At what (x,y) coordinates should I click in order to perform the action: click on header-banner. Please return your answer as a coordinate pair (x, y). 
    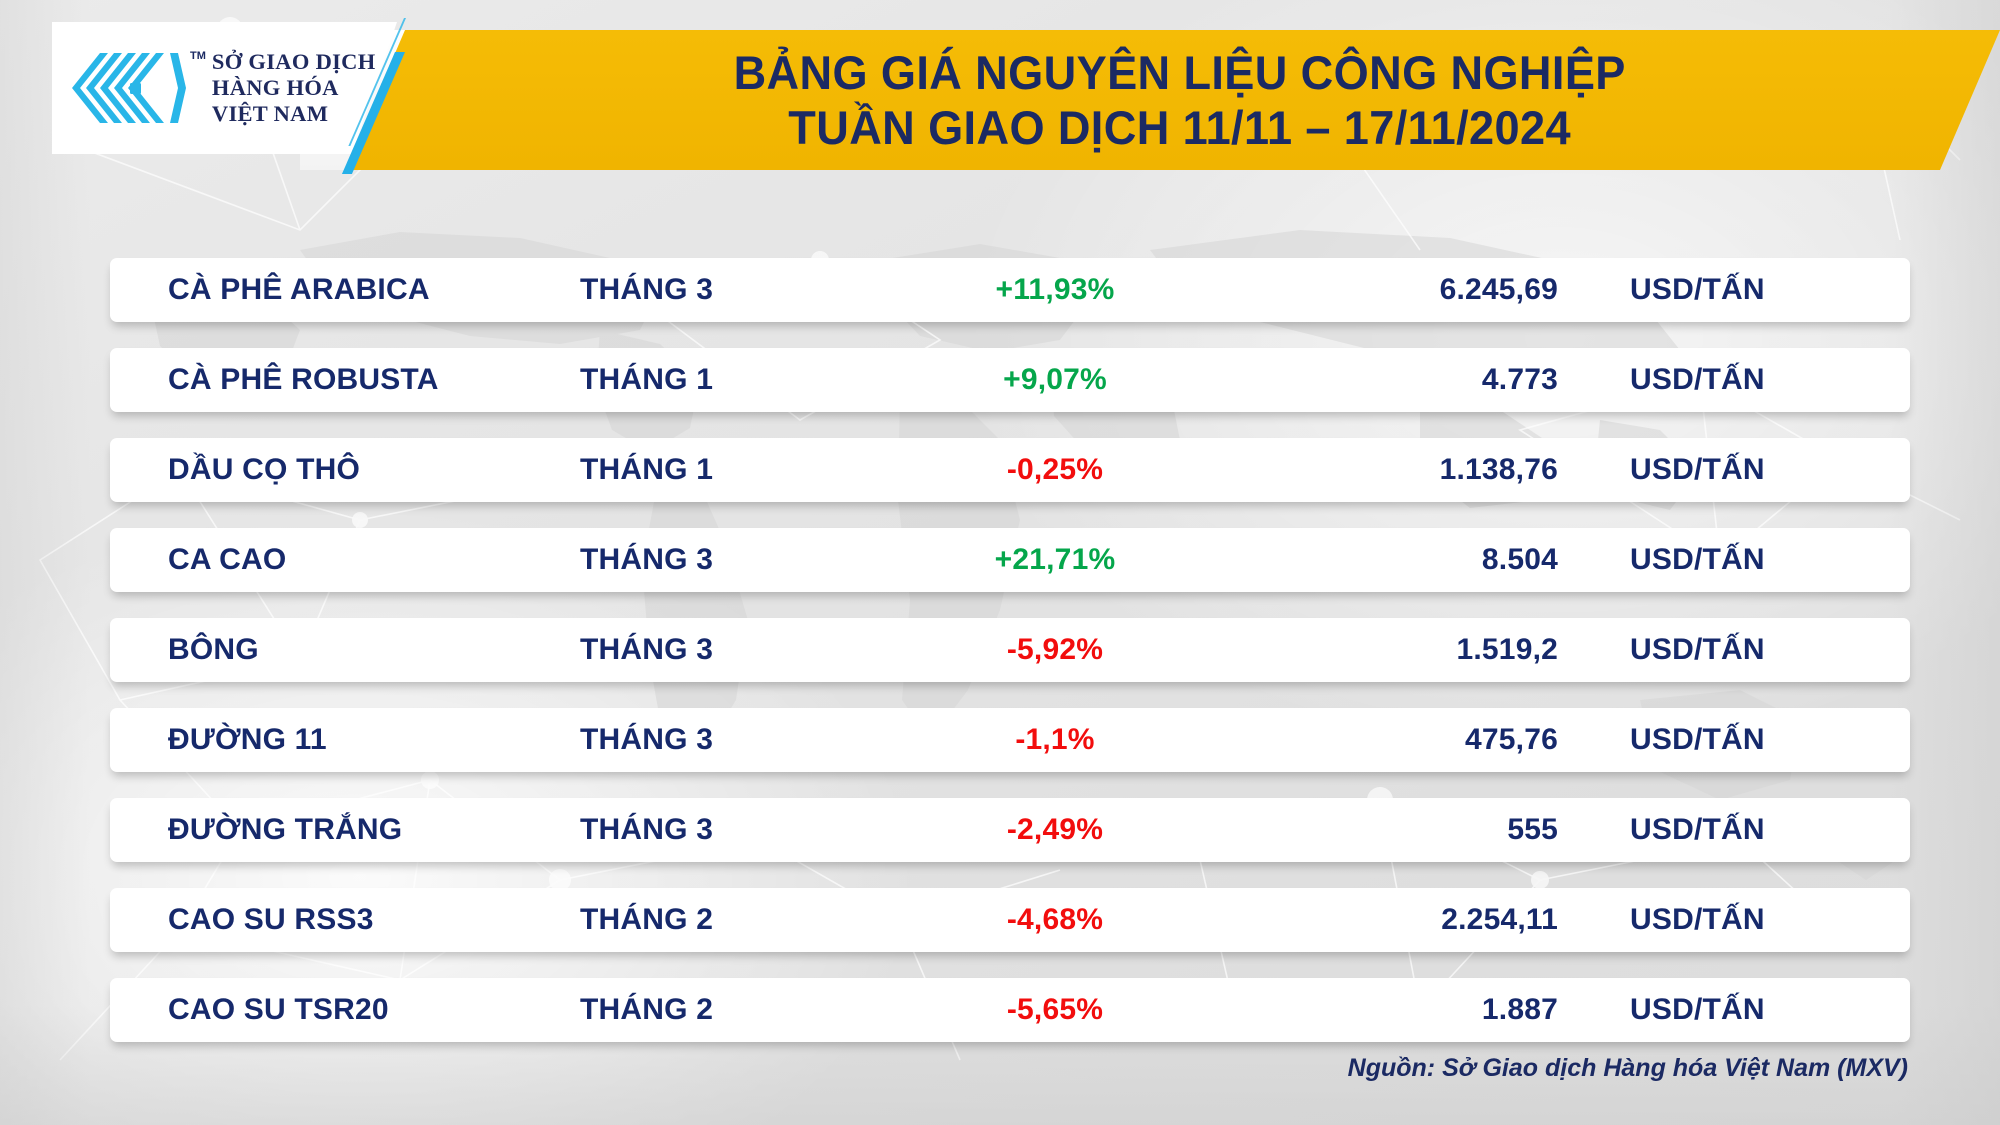
    Looking at the image, I should click on (1150, 100).